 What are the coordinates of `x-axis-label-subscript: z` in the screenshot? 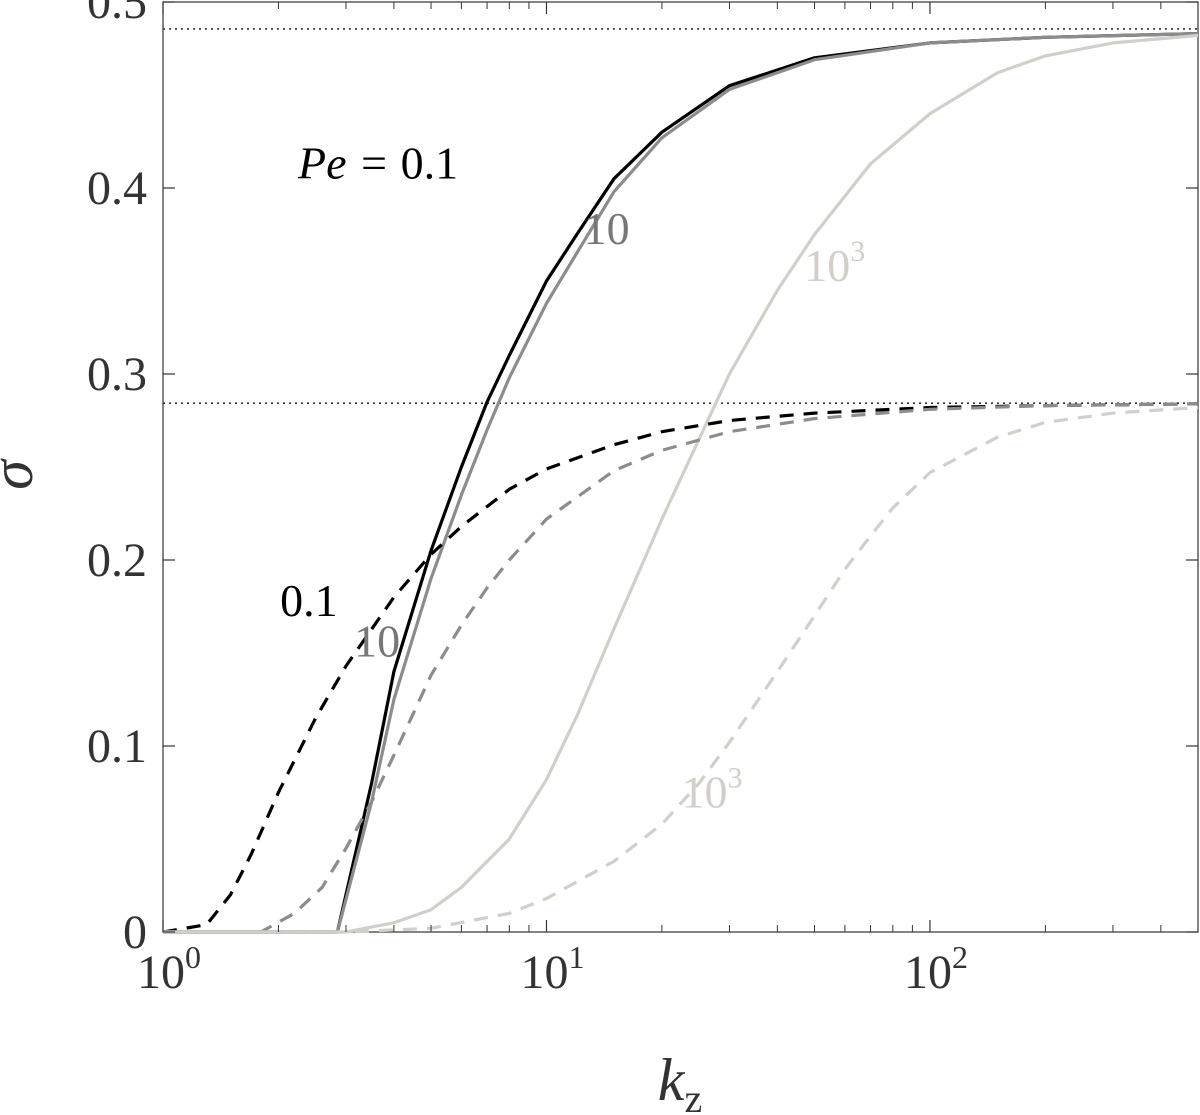 It's located at (693, 1095).